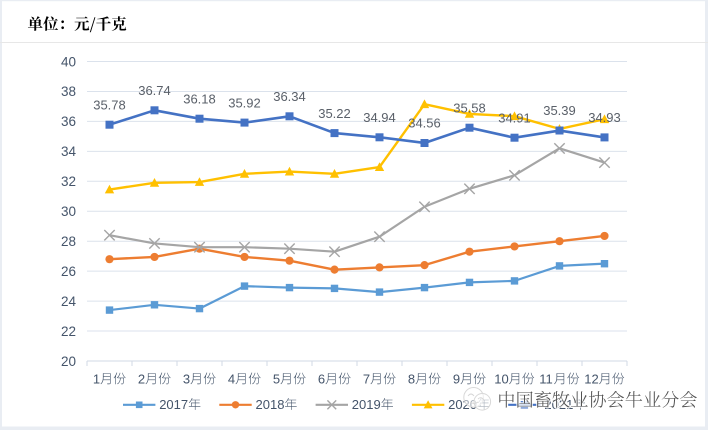 The width and height of the screenshot is (708, 435). Describe the element at coordinates (321, 378) in the screenshot. I see `svg-text: 6` at that location.